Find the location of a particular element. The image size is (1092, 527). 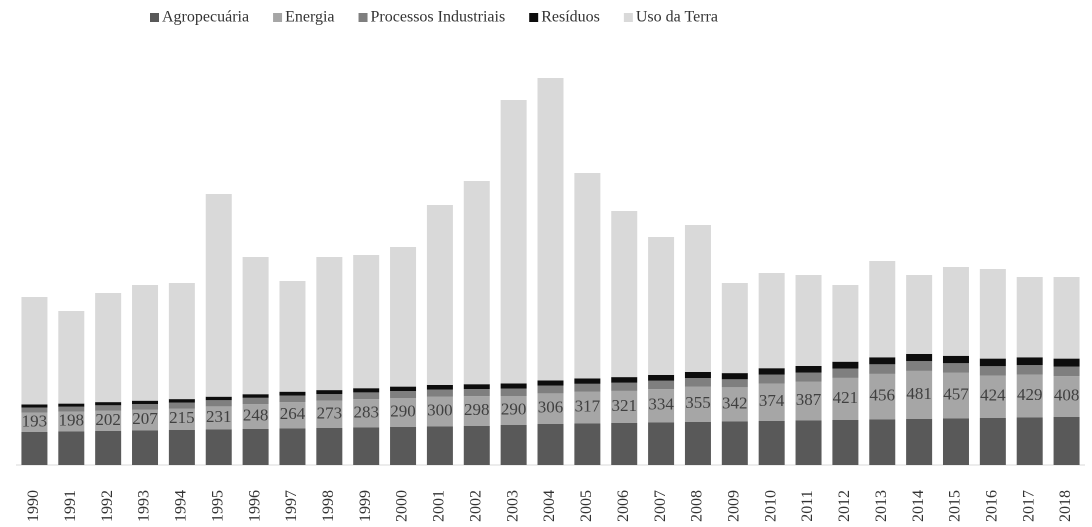

x-tick-label: 2005 is located at coordinates (586, 506).